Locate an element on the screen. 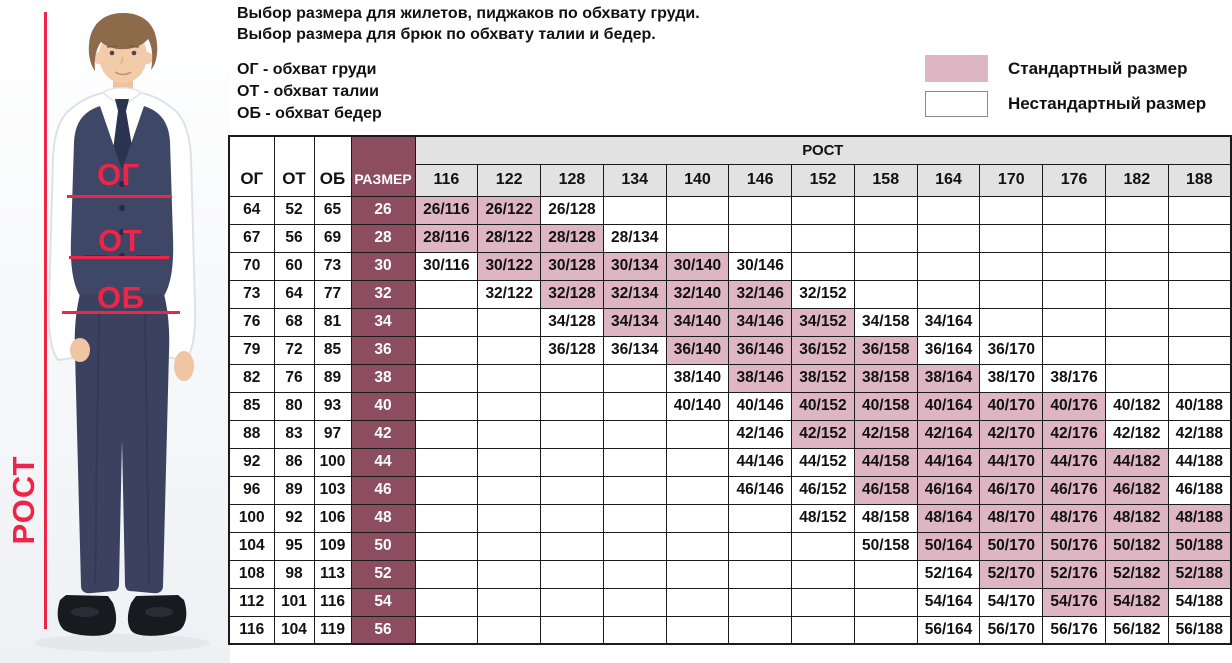 Image resolution: width=1232 pixels, height=663 pixels. chest-measure-label: ОГ is located at coordinates (118, 174).